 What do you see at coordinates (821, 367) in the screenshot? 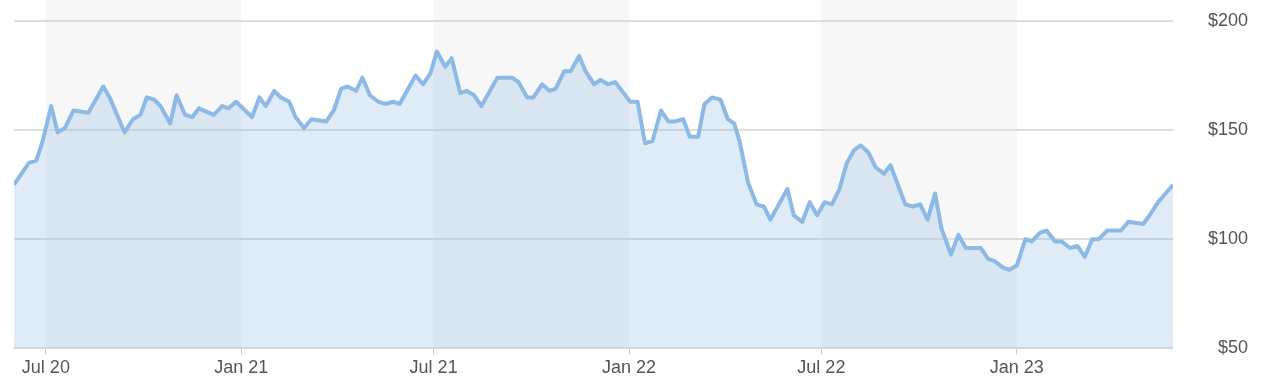
I see `x-tick-label: Jul 22` at bounding box center [821, 367].